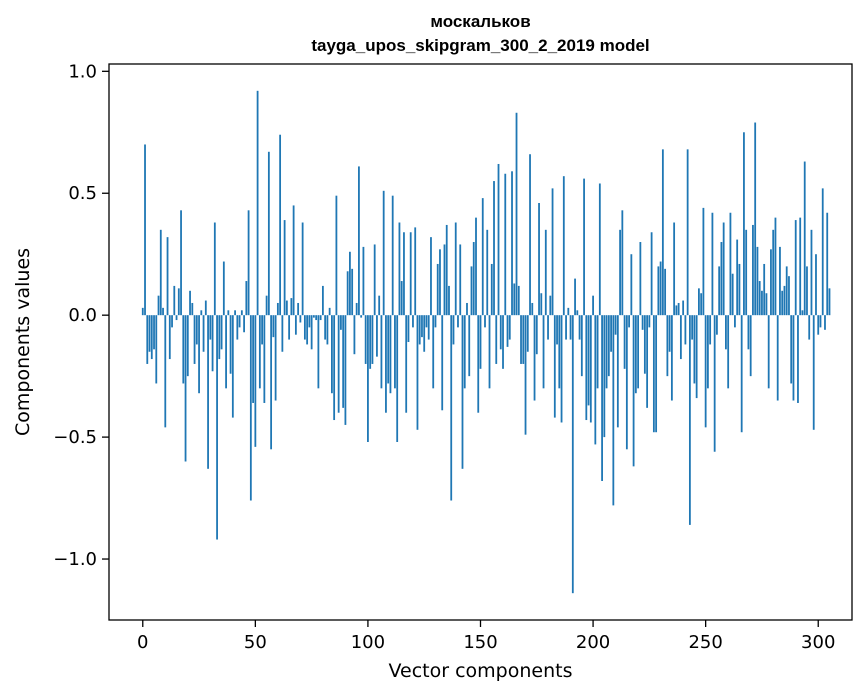 The image size is (867, 696). I want to click on x-tick-label: 250, so click(705, 642).